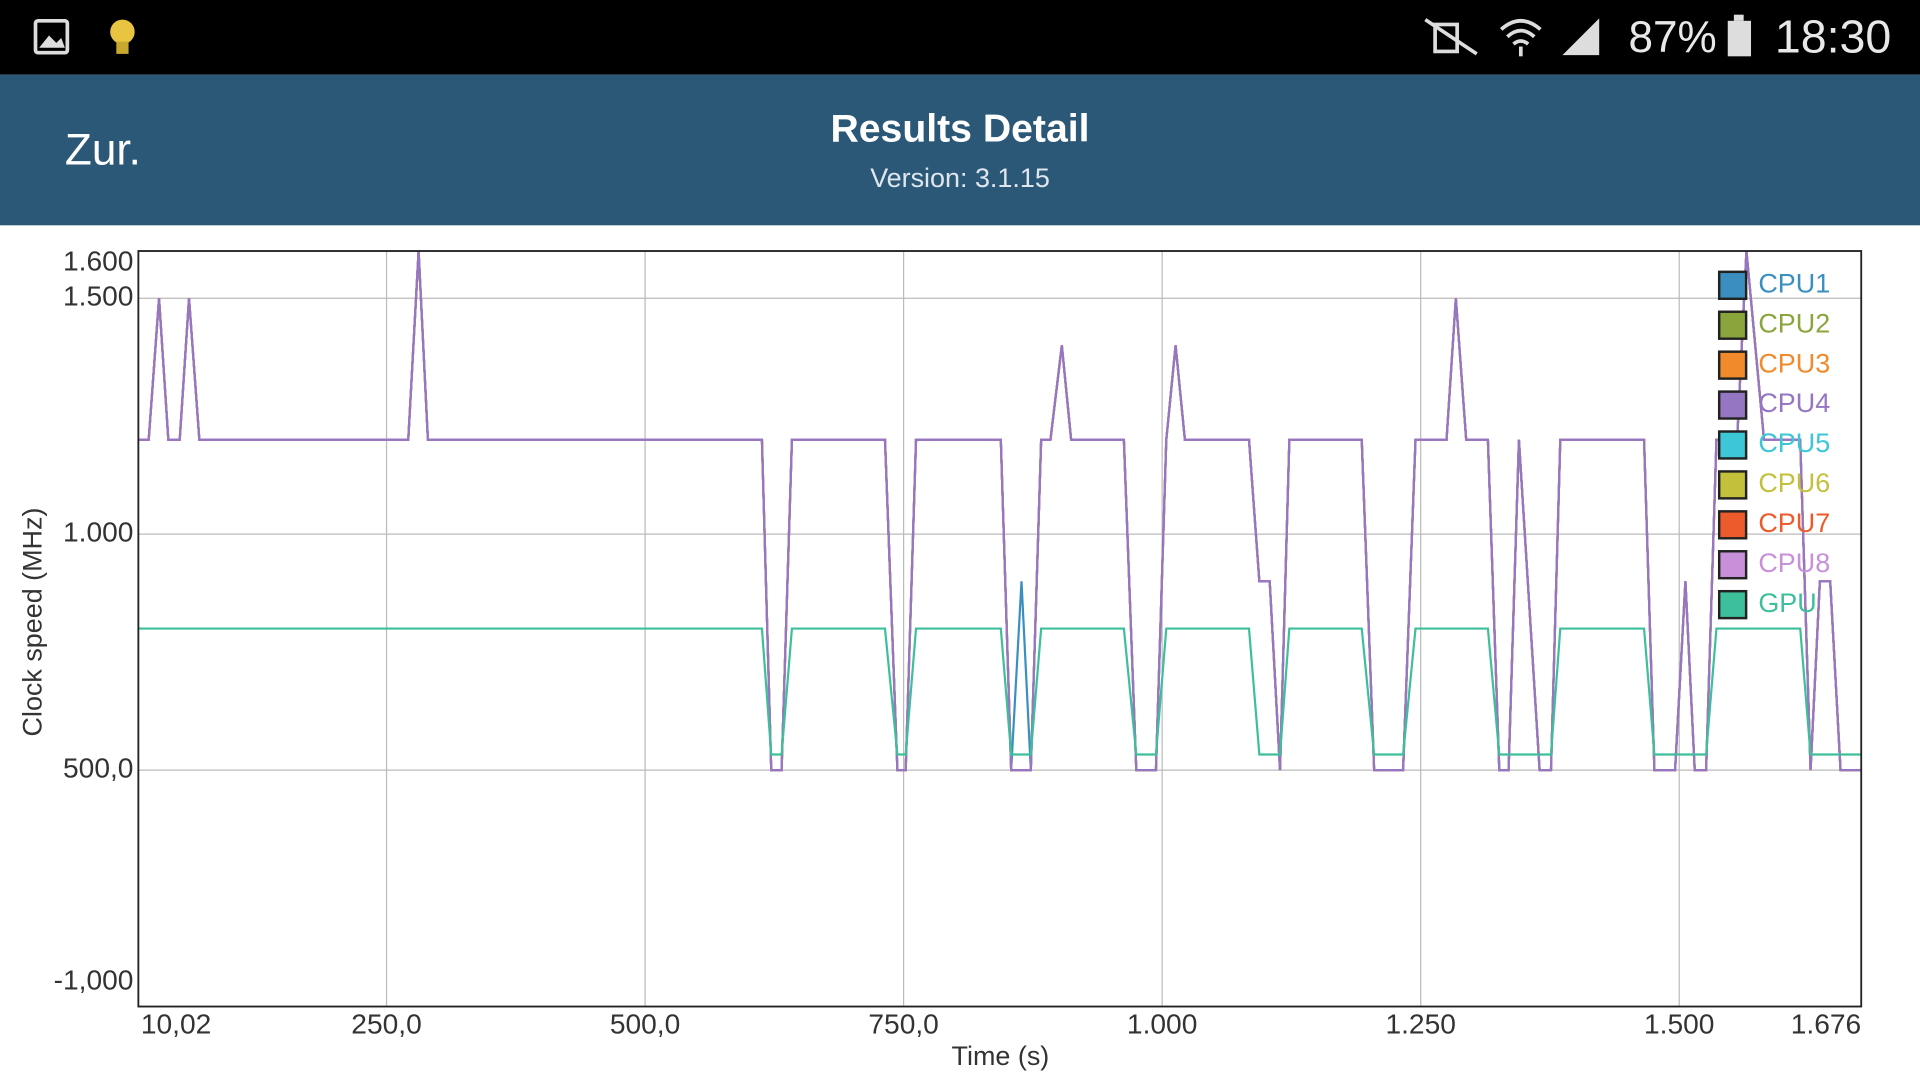 This screenshot has height=1080, width=1920. I want to click on legend-label: CPU4, so click(1794, 403).